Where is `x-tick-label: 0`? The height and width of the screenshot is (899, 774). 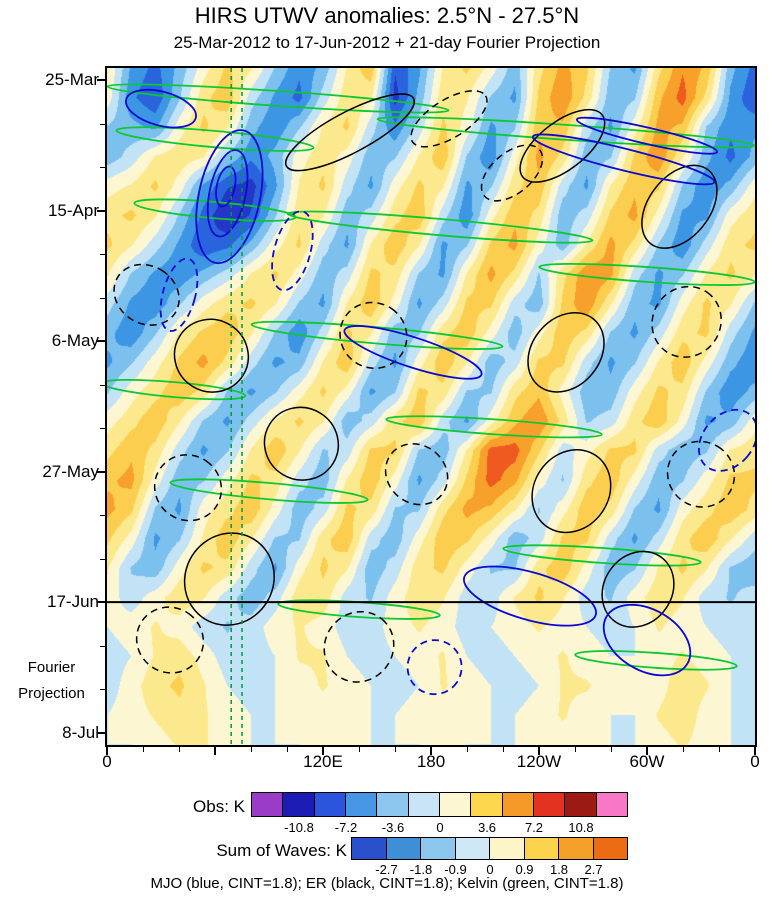 x-tick-label: 0 is located at coordinates (755, 761).